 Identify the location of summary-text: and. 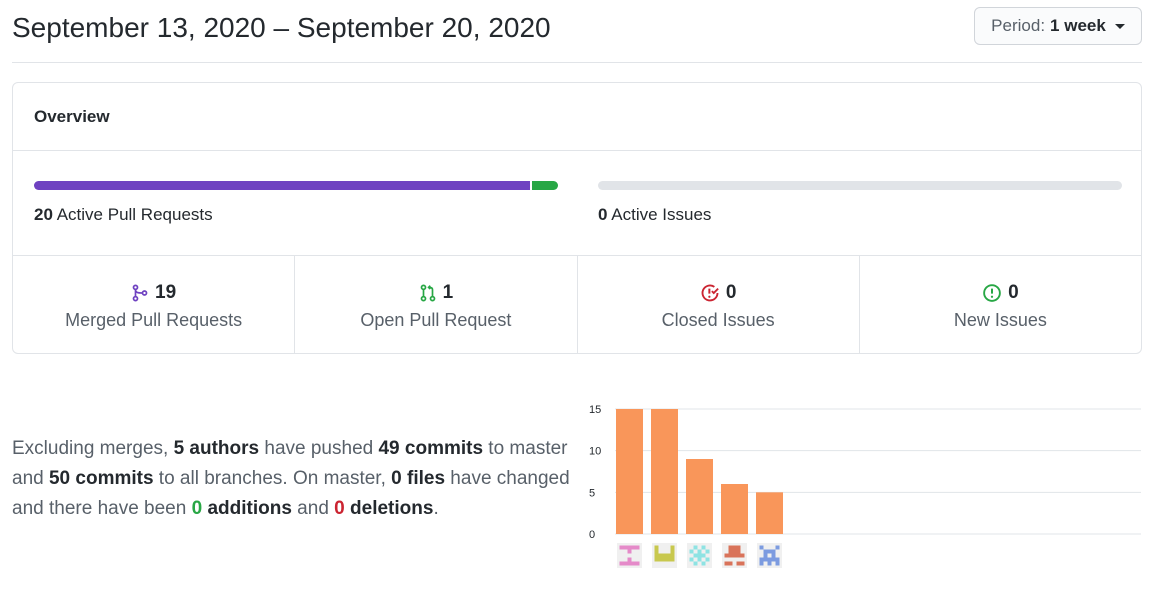
(313, 508).